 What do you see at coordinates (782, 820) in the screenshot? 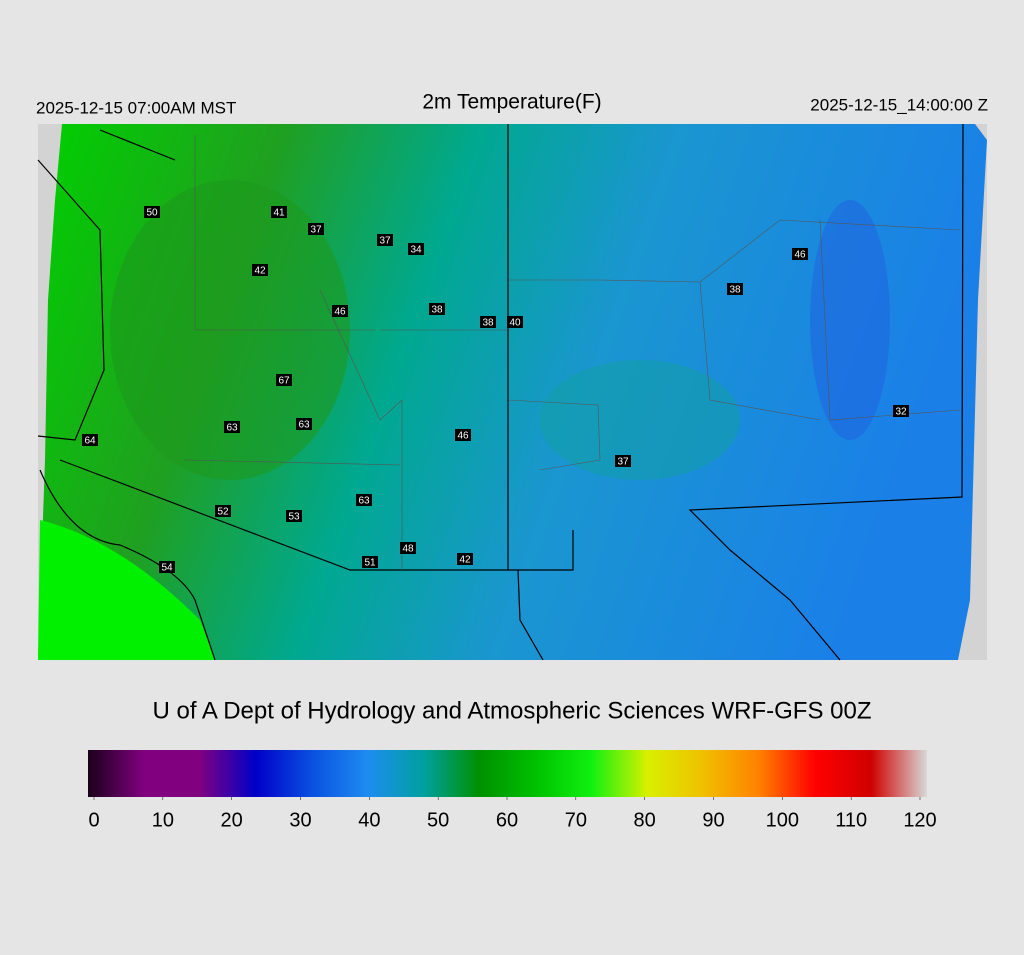
I see `tick-label: 100` at bounding box center [782, 820].